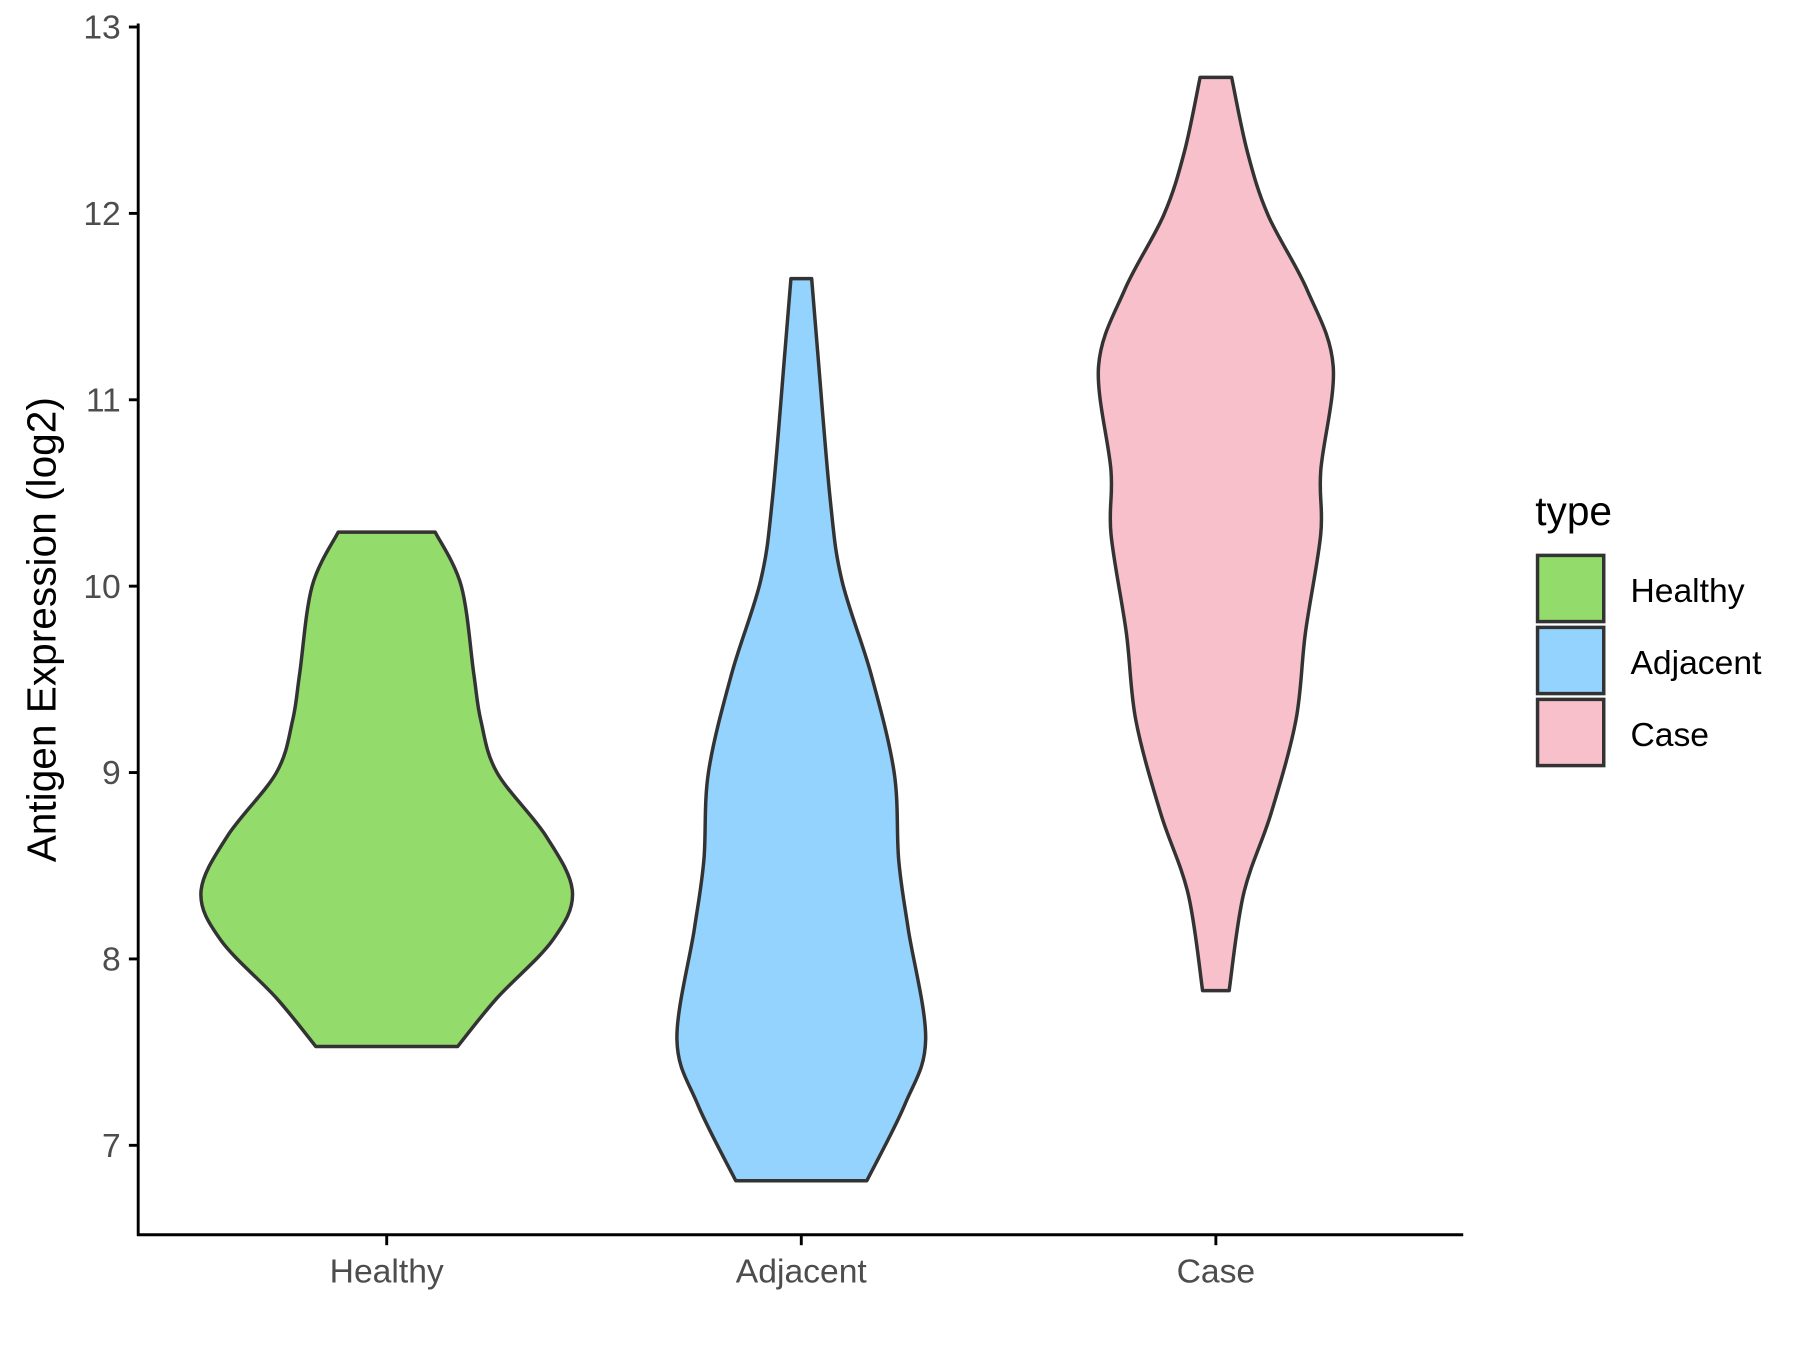 The image size is (1800, 1350). Describe the element at coordinates (111, 773) in the screenshot. I see `y-tick-label: 9` at that location.